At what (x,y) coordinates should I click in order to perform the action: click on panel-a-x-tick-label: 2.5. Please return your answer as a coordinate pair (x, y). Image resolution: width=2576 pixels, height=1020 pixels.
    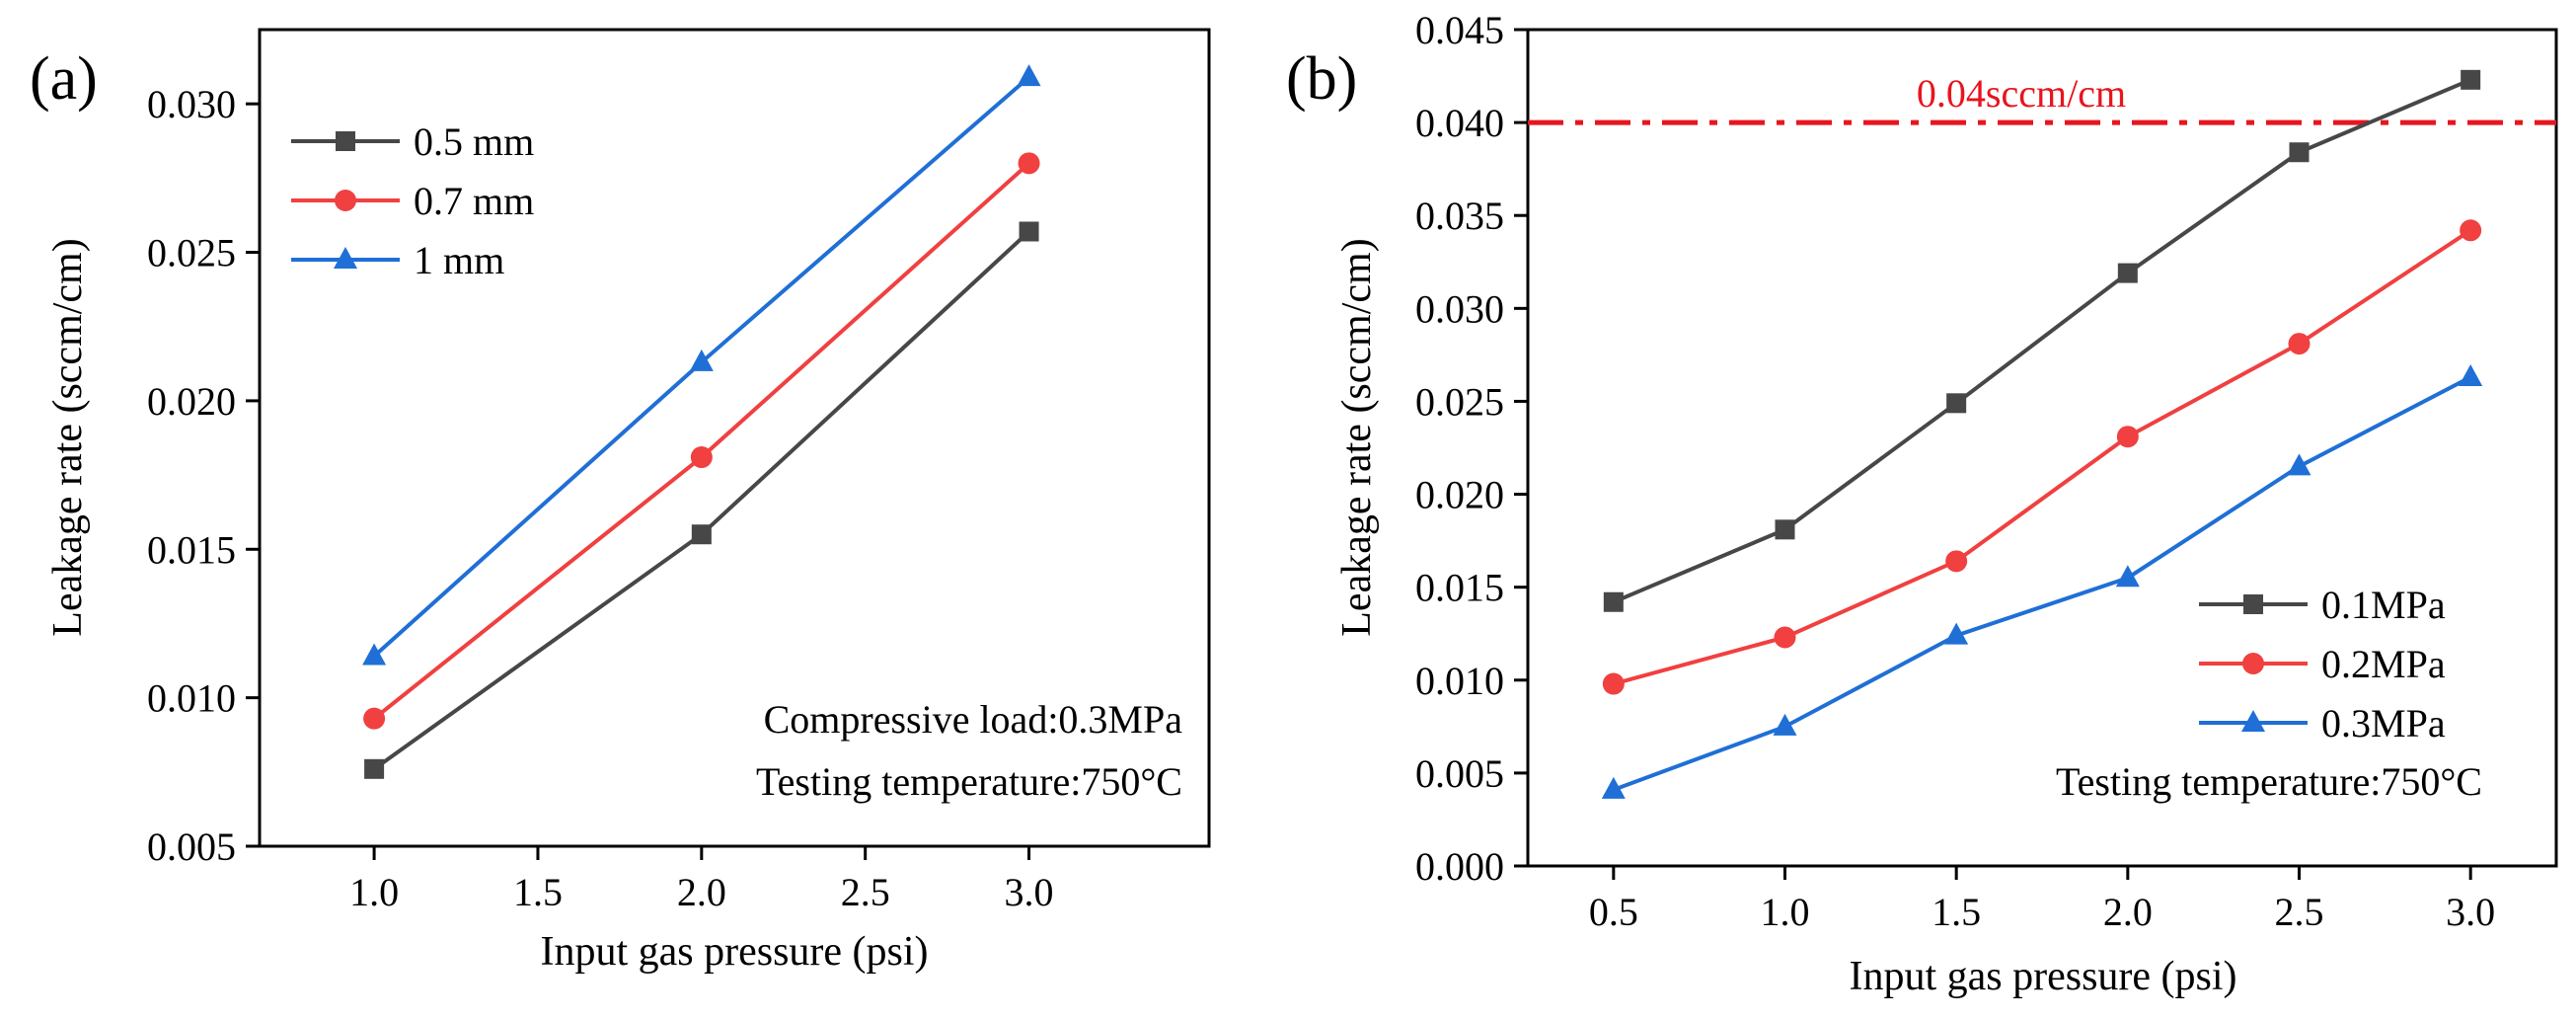
    Looking at the image, I should click on (865, 892).